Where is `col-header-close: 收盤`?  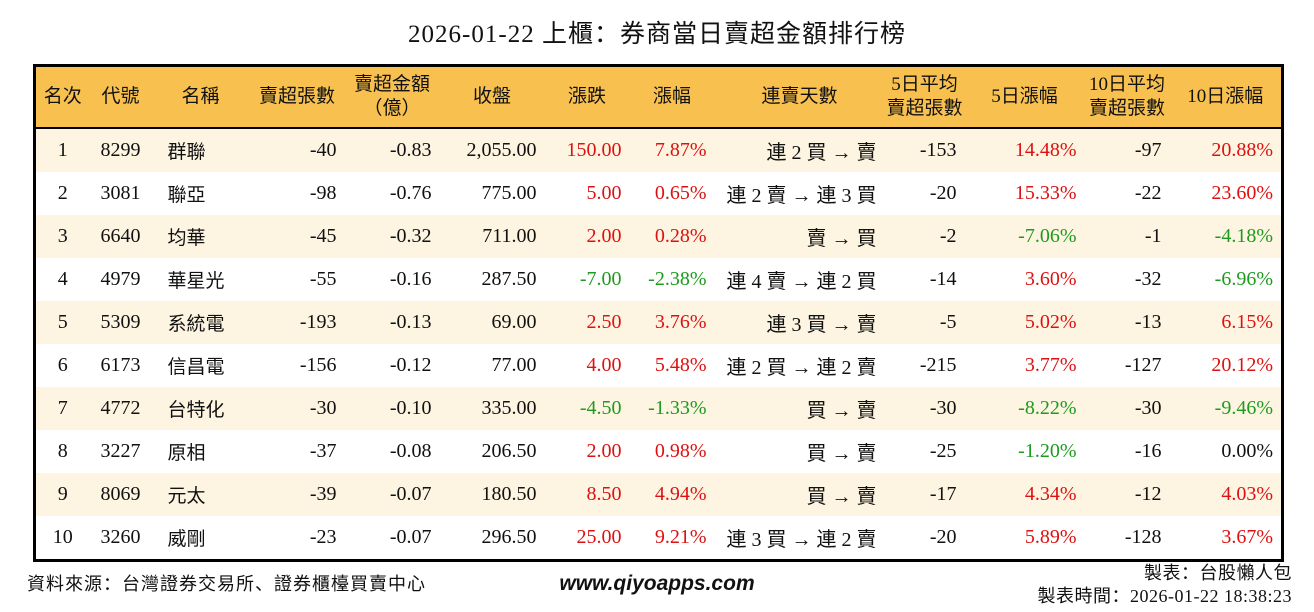 col-header-close: 收盤 is located at coordinates (492, 97).